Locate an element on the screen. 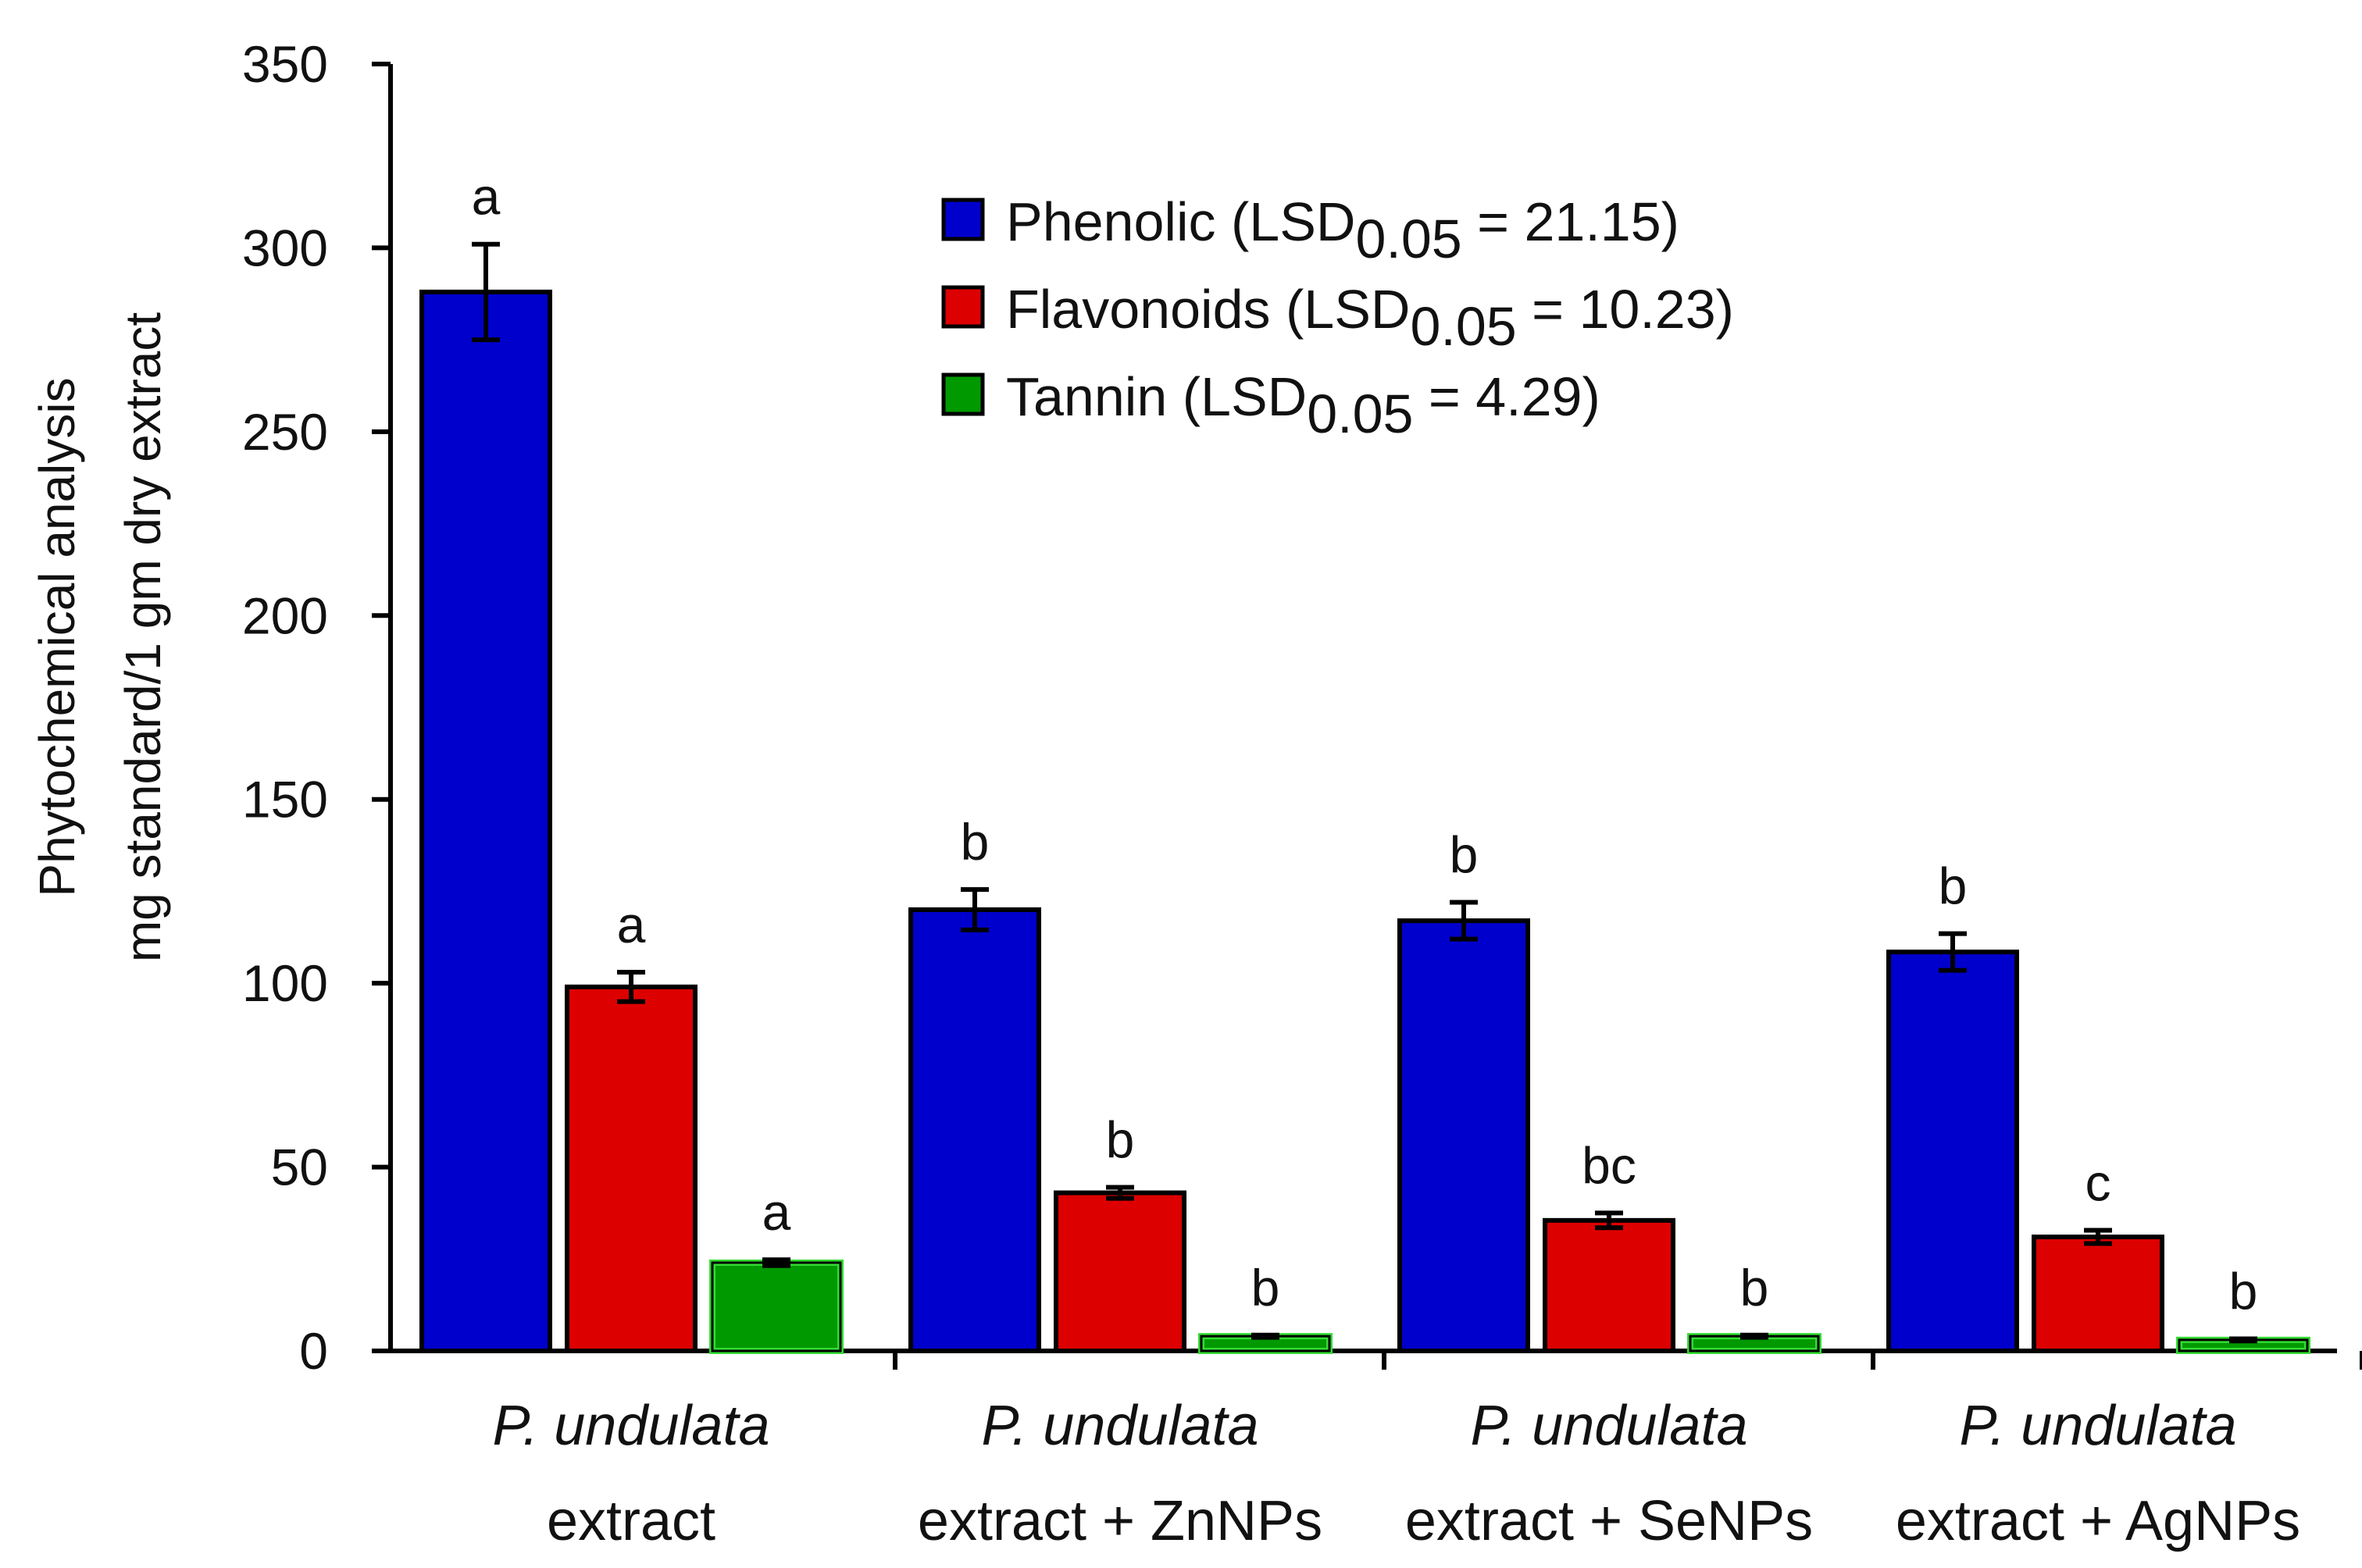 The image size is (2362, 1568). legend-swatch-flavonoids is located at coordinates (963, 307).